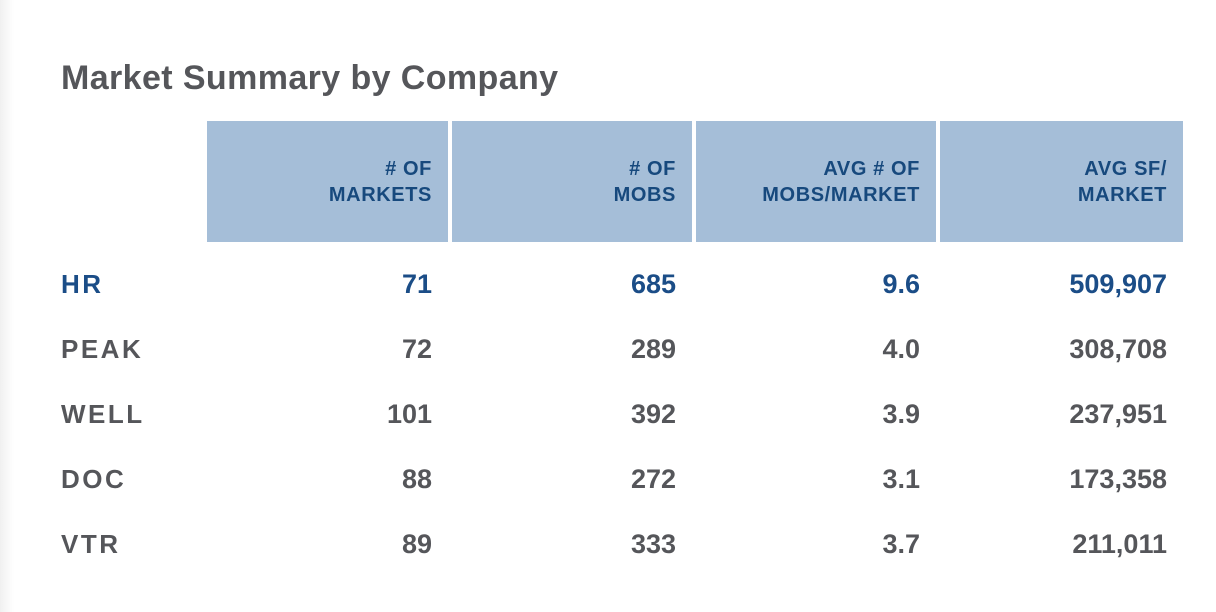 The height and width of the screenshot is (612, 1216). What do you see at coordinates (570, 181) in the screenshot?
I see `column-header-num-mobs: # OF MOBS` at bounding box center [570, 181].